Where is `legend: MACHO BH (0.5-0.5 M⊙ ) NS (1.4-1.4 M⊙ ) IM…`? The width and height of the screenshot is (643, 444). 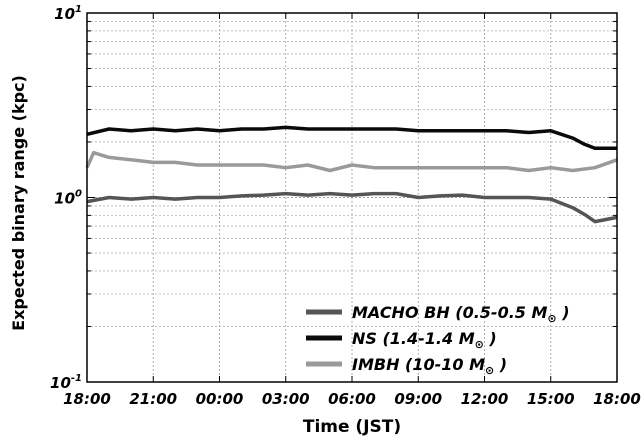 legend: MACHO BH (0.5-0.5 M⊙ ) NS (1.4-1.4 M⊙ ) IM… is located at coordinates (438, 340).